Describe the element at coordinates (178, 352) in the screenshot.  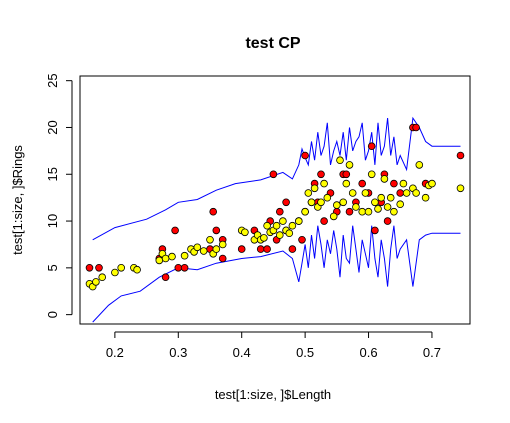
I see `x-tick-label: 0.3` at that location.